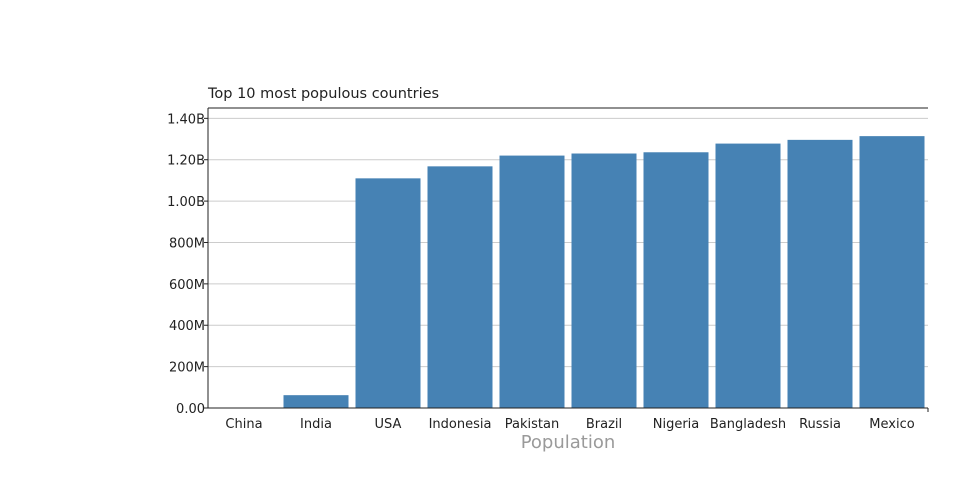  Describe the element at coordinates (187, 368) in the screenshot. I see `y-tick-label: 200M` at that location.